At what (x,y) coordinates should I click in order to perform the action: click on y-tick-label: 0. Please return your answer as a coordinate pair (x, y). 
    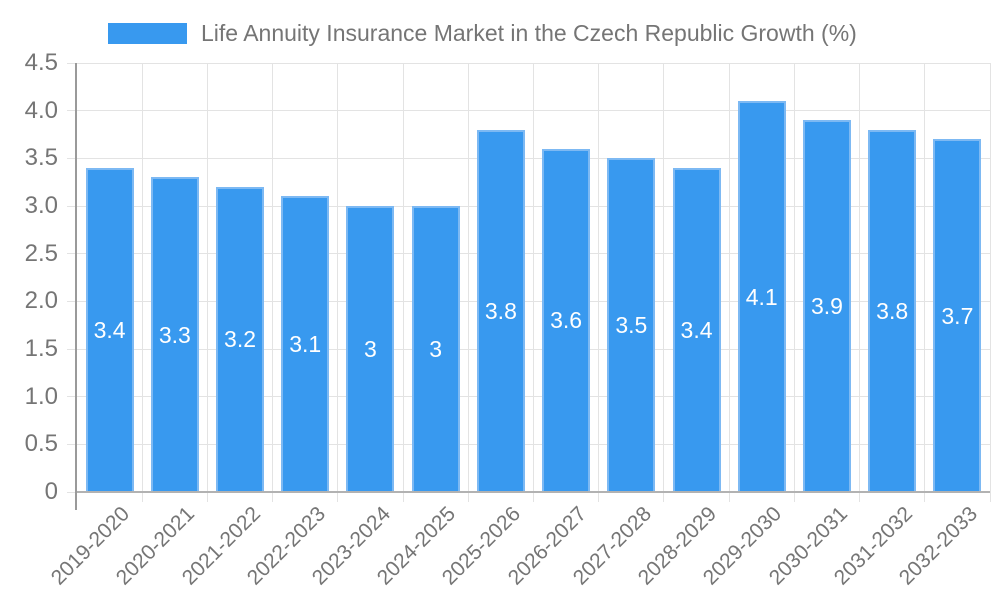
    Looking at the image, I should click on (51, 491).